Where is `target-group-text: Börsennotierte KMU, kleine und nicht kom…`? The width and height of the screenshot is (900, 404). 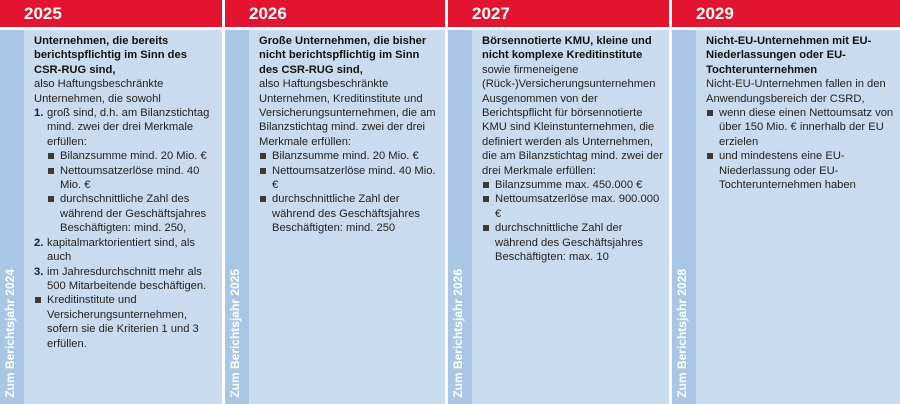
target-group-text: Börsennotierte KMU, kleine und nicht kom… is located at coordinates (572, 106).